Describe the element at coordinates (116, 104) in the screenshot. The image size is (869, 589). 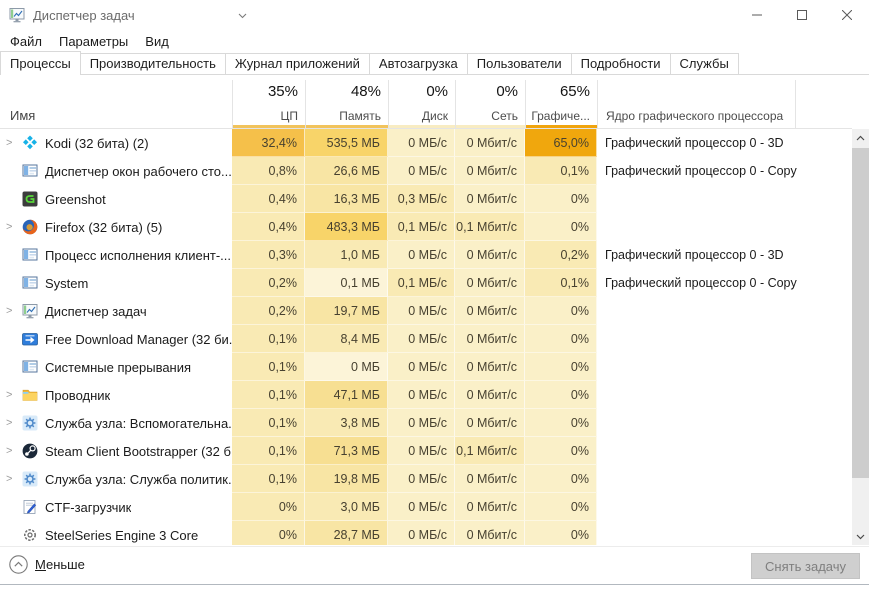
I see `name-column-header: Имя` at that location.